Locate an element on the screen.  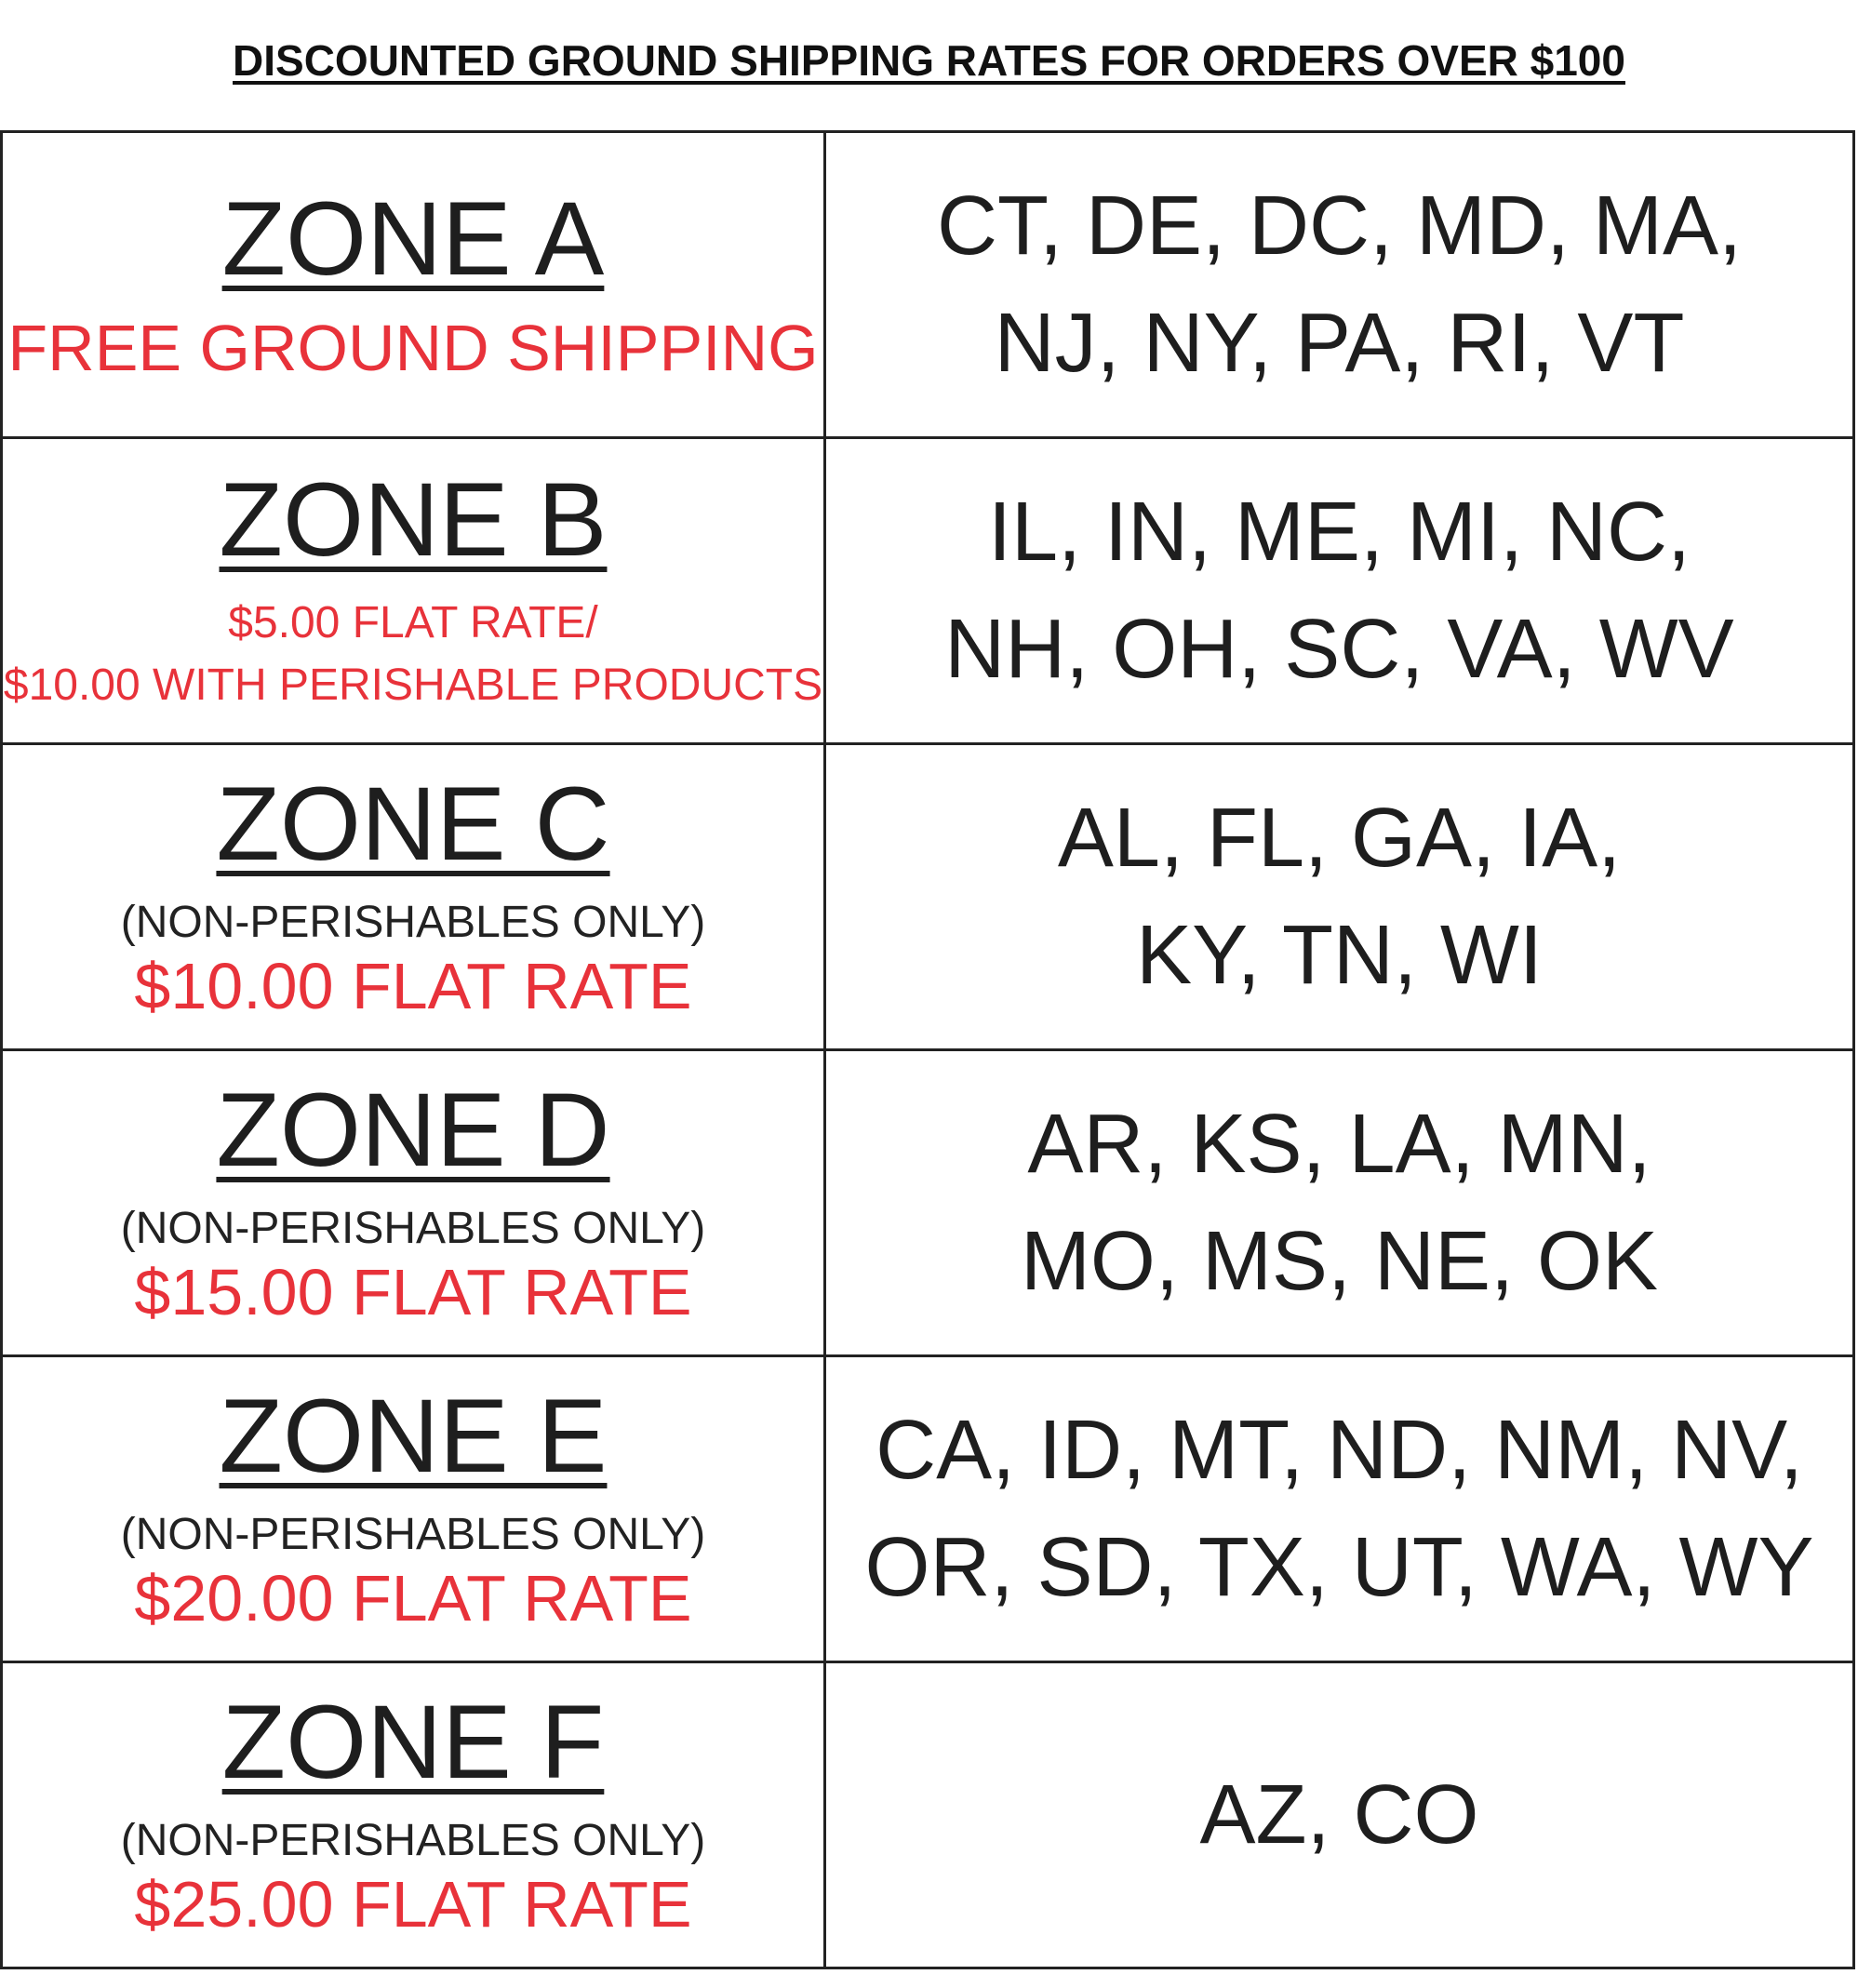
states: AR, KS, LA, MN, is located at coordinates (1339, 1144).